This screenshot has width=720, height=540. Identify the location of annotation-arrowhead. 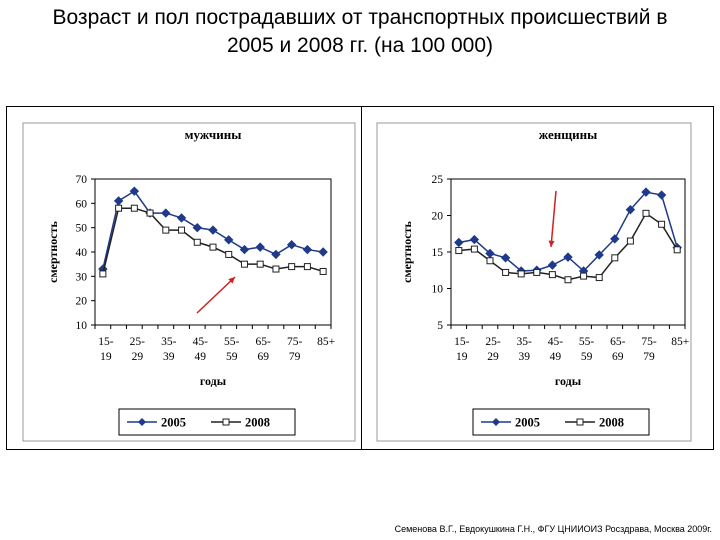
(551, 243).